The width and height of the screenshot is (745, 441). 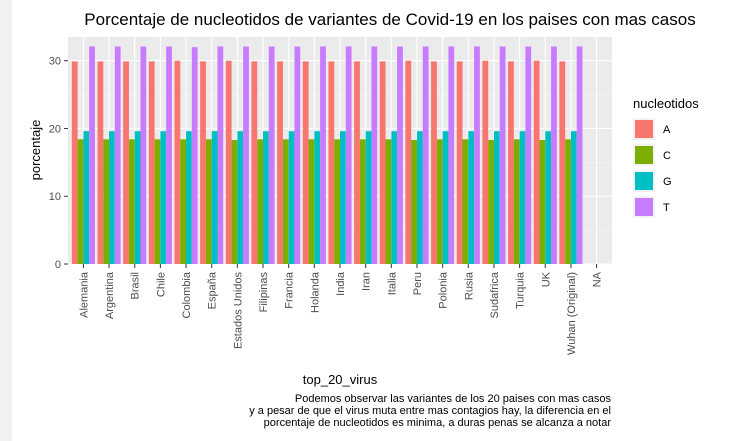 I want to click on y-tick-label: 0, so click(x=58, y=265).